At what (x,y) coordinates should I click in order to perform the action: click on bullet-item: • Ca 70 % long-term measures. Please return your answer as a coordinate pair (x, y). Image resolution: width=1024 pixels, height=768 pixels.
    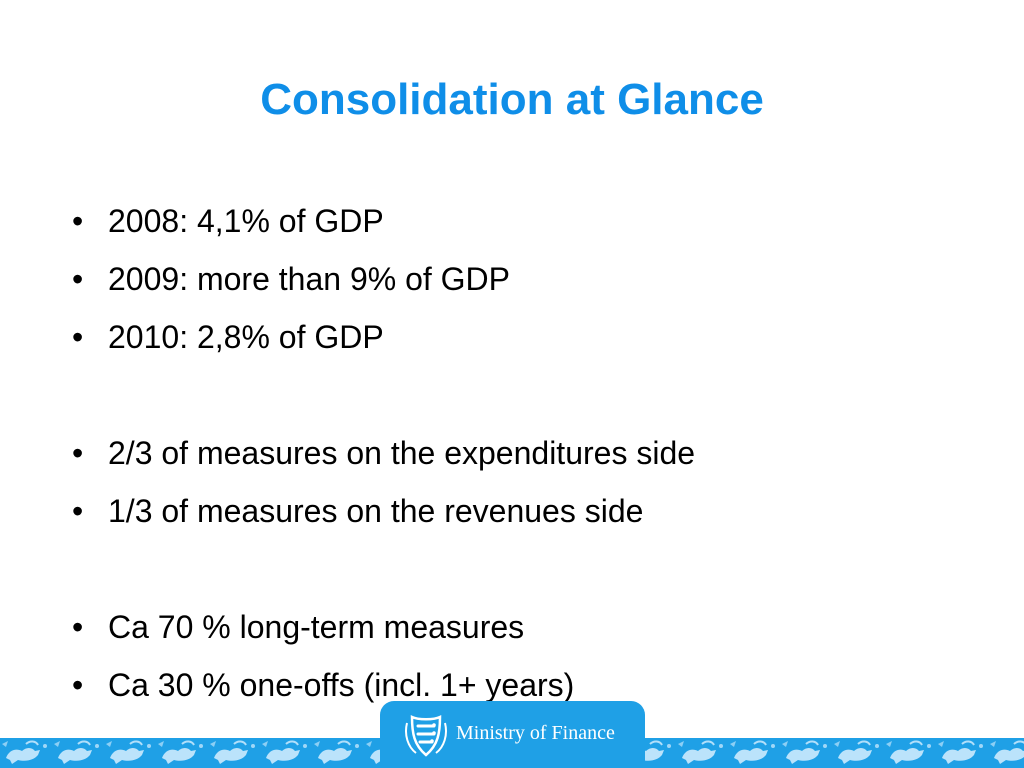
    Looking at the image, I should click on (512, 627).